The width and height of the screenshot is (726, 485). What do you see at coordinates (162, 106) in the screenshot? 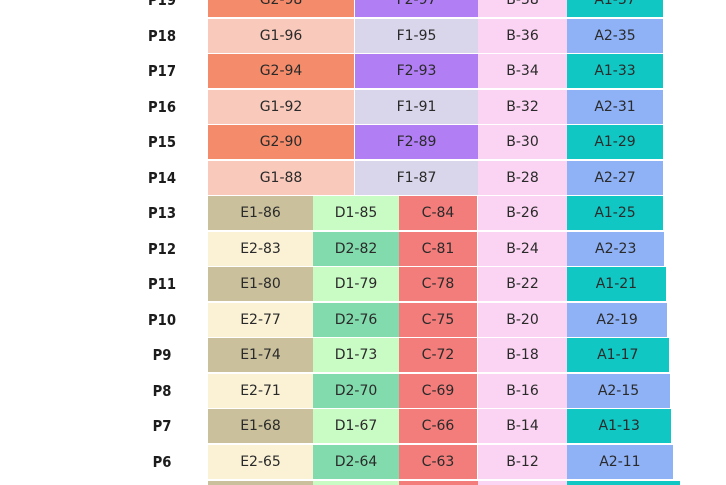
I see `row-label: P16` at bounding box center [162, 106].